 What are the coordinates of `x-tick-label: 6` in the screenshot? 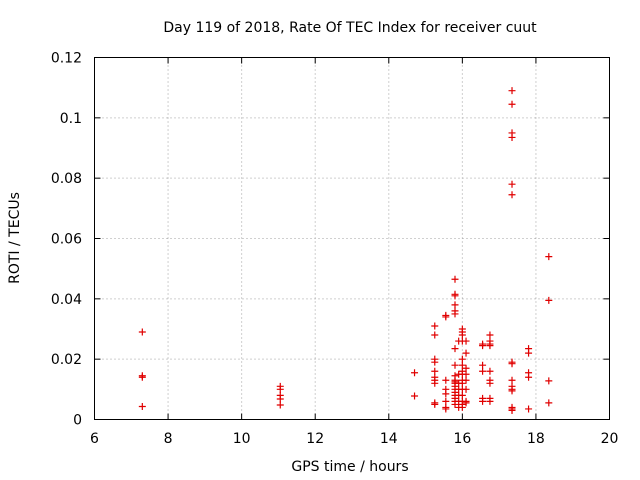 It's located at (94, 439).